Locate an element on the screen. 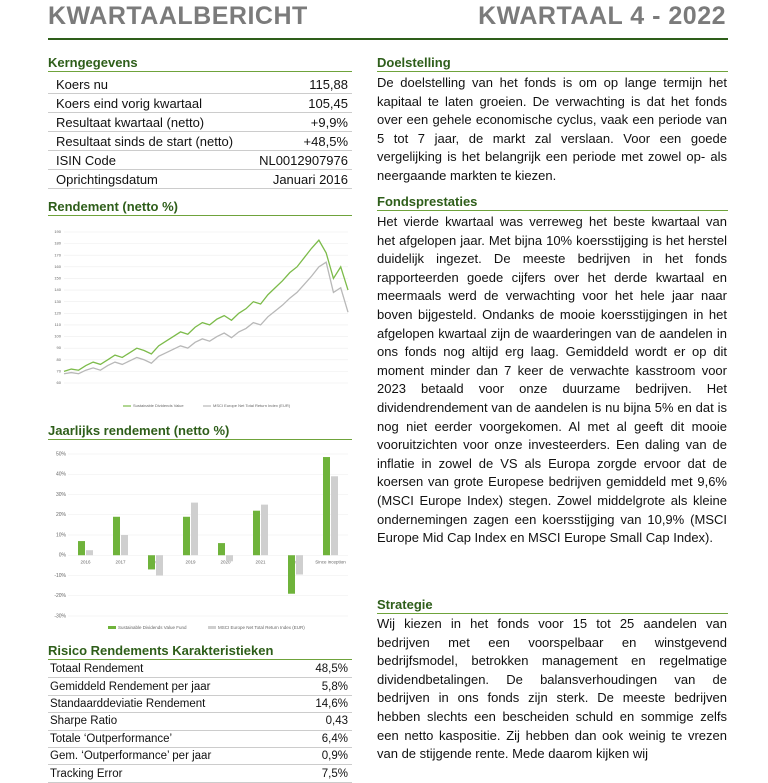 The width and height of the screenshot is (768, 783). x-tick-label: 2022 is located at coordinates (295, 561).